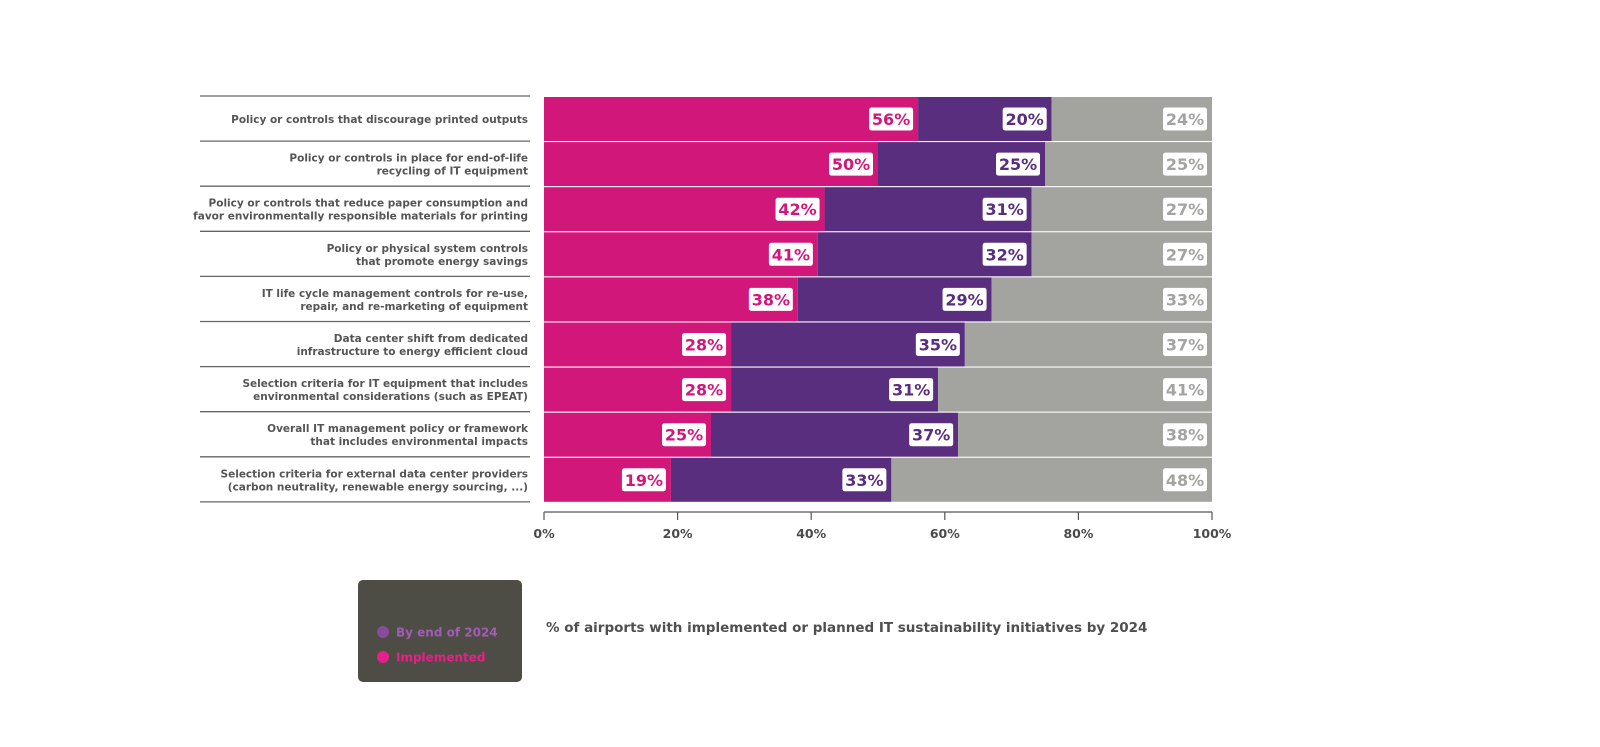 This screenshot has width=1600, height=747. I want to click on data-label: 24%, so click(1185, 119).